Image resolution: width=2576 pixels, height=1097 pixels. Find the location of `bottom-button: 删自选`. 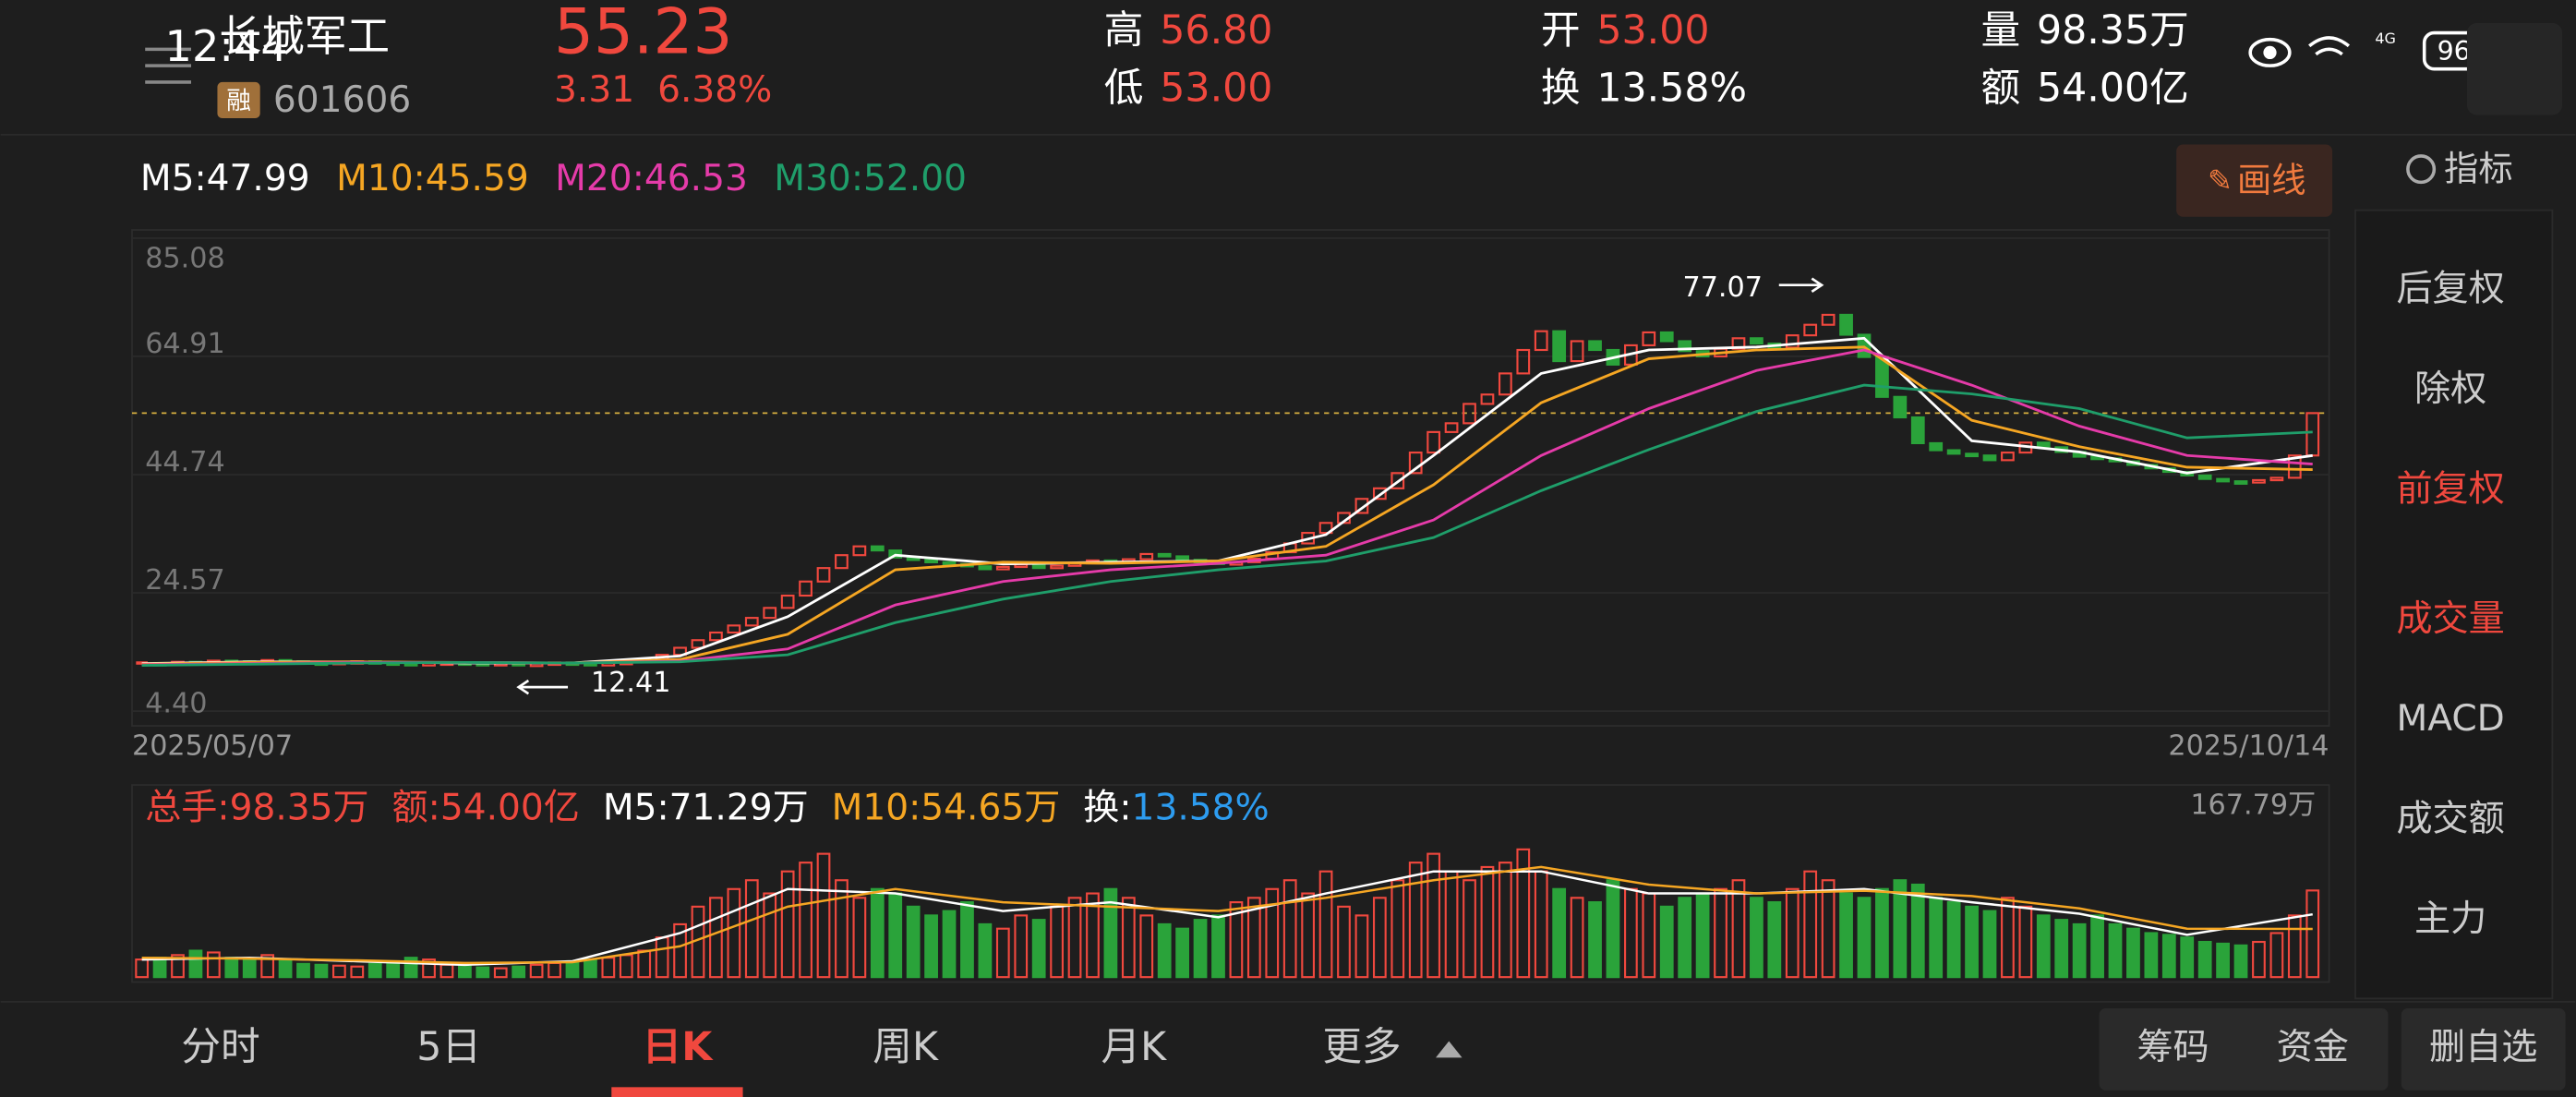

bottom-button: 删自选 is located at coordinates (2483, 1047).